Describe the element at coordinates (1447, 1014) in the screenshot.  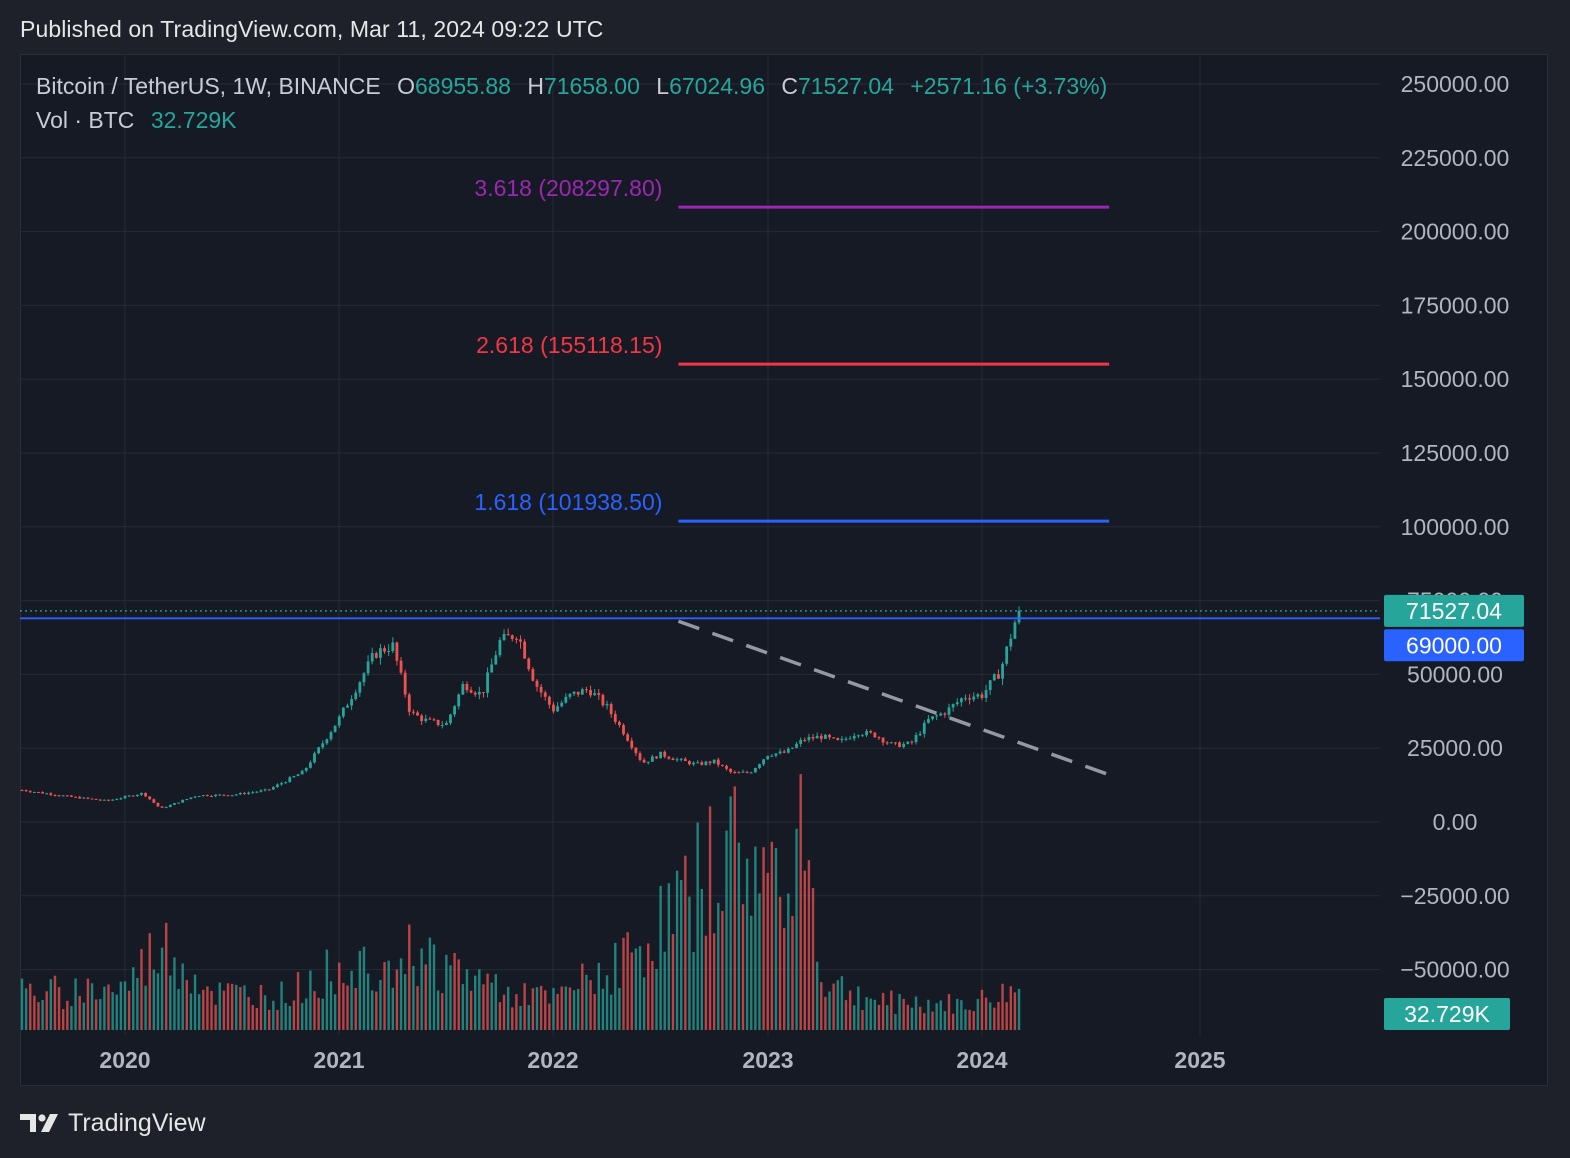
I see `volume-badge-text: 32.729K` at that location.